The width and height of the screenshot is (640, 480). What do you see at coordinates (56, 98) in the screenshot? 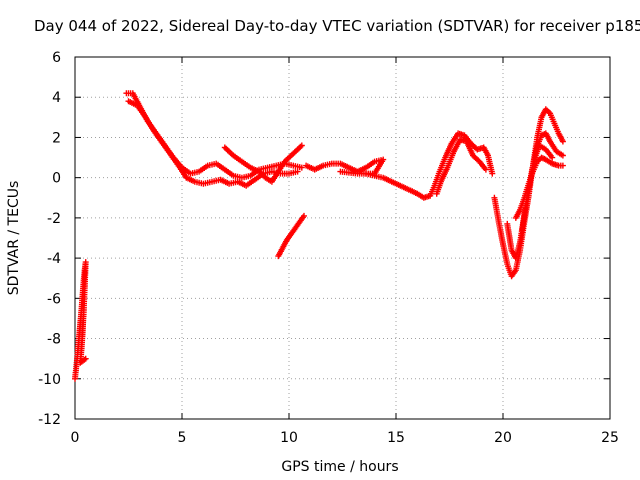
I see `y-tick-label: 4` at bounding box center [56, 98].